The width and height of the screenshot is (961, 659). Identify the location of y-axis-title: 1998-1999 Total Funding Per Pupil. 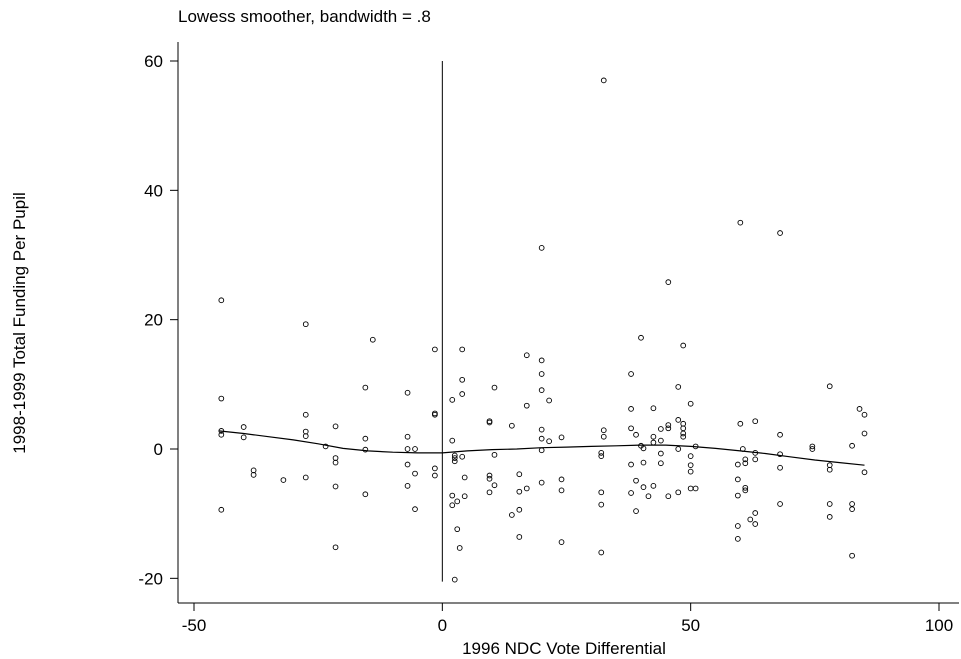
(19, 322).